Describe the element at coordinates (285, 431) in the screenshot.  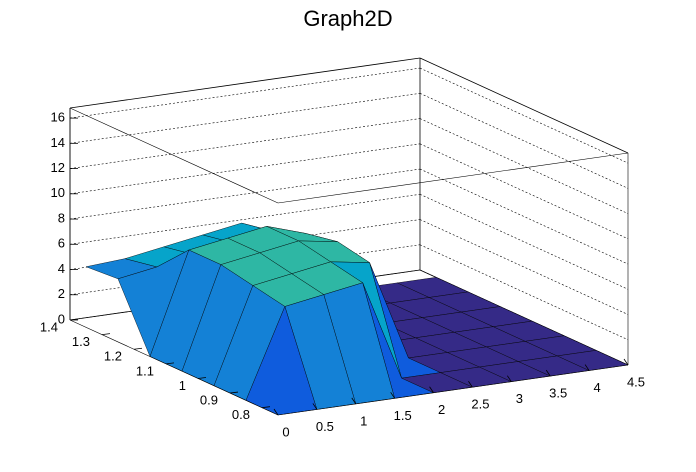
I see `x-tick-label: 0` at that location.